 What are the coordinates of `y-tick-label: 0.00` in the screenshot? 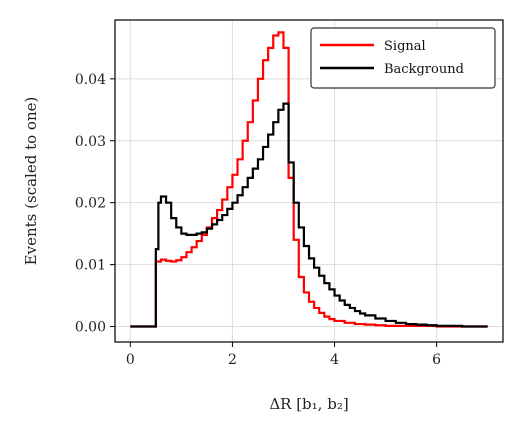 It's located at (90, 328).